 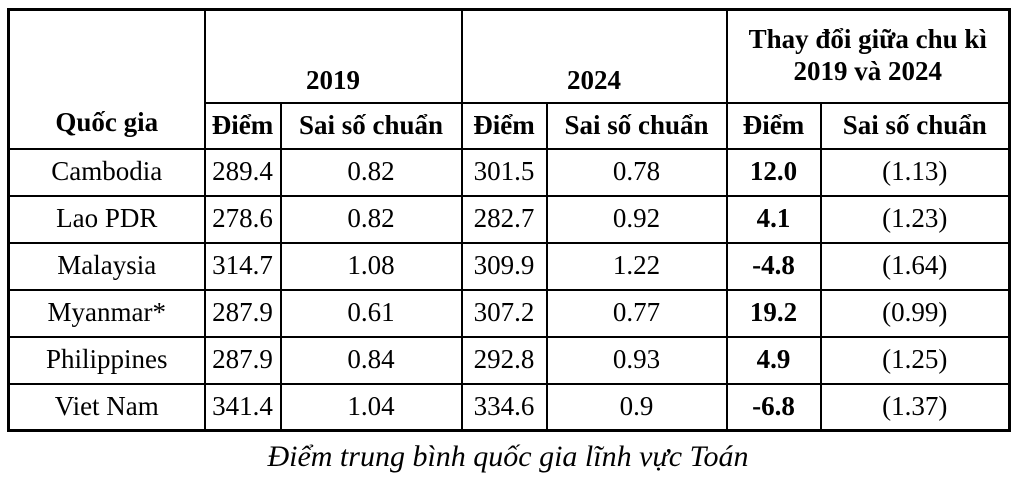 What do you see at coordinates (371, 266) in the screenshot?
I see `se-2019-cell: 1.08` at bounding box center [371, 266].